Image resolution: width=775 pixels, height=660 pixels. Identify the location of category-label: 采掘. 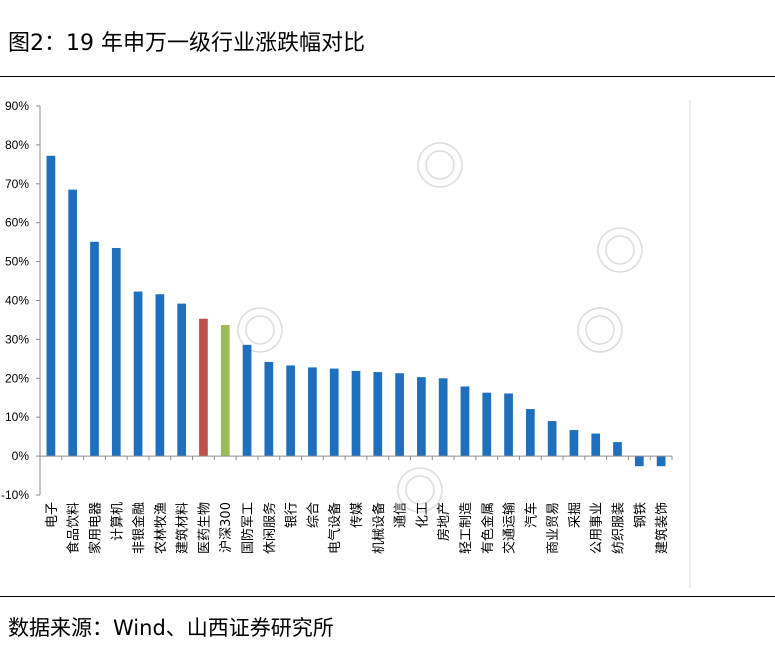
(575, 515).